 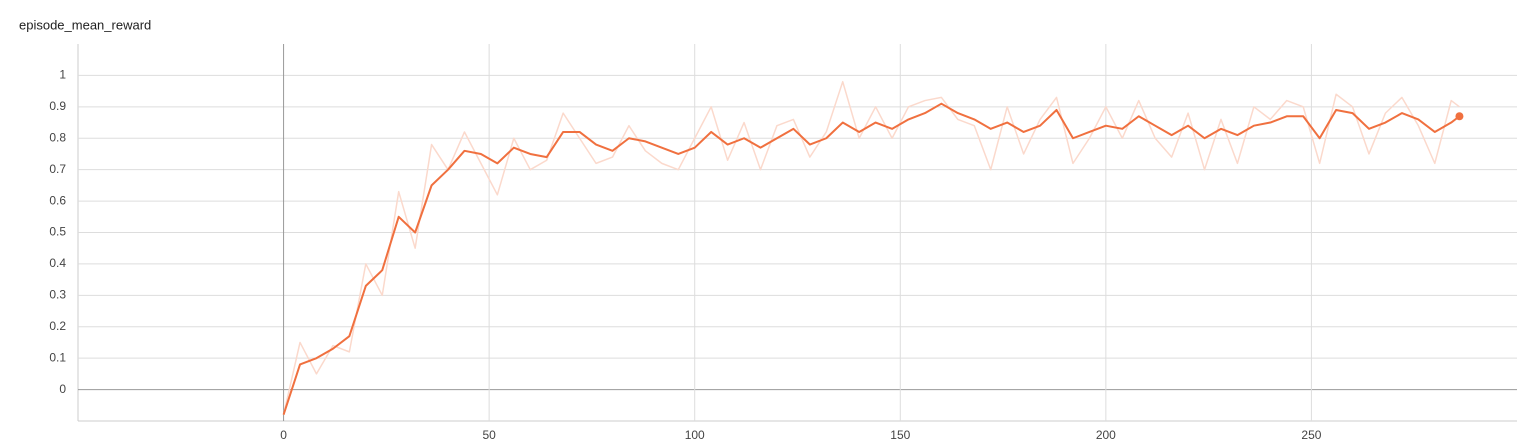 What do you see at coordinates (1459, 116) in the screenshot?
I see `end-point` at bounding box center [1459, 116].